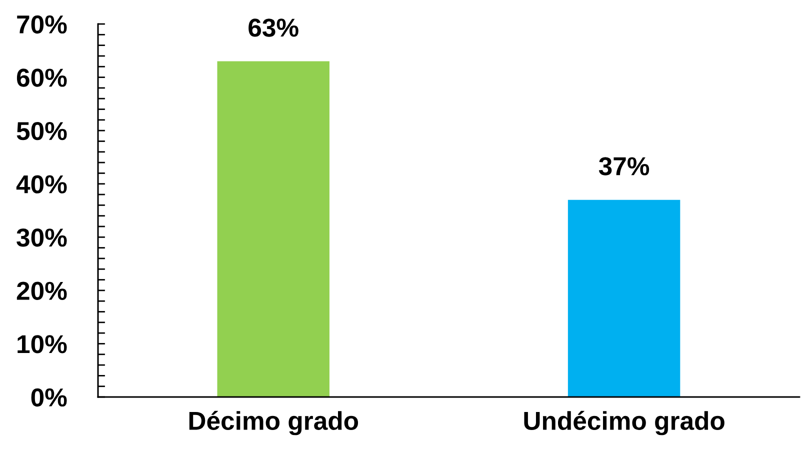 This screenshot has height=451, width=801. I want to click on y-tick-label: 60%, so click(41, 77).